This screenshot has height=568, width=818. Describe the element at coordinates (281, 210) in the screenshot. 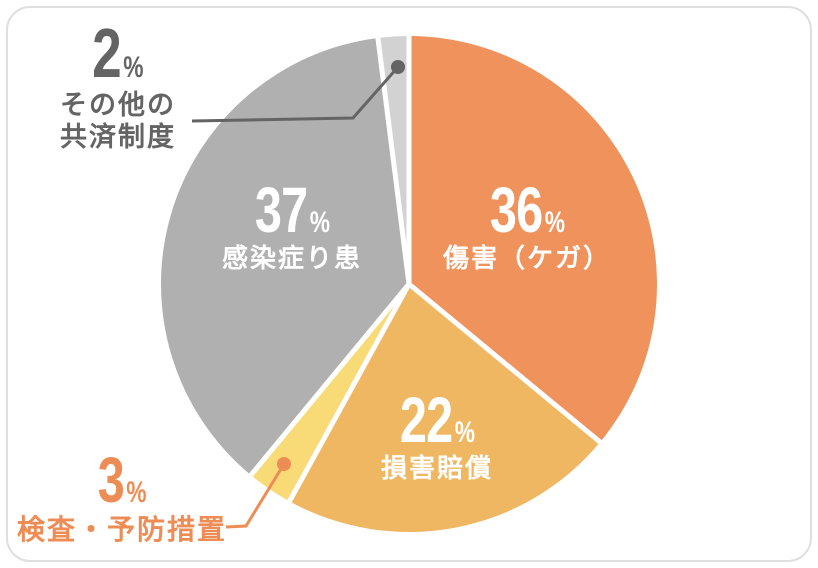

I see `label-infection-value: 37` at that location.